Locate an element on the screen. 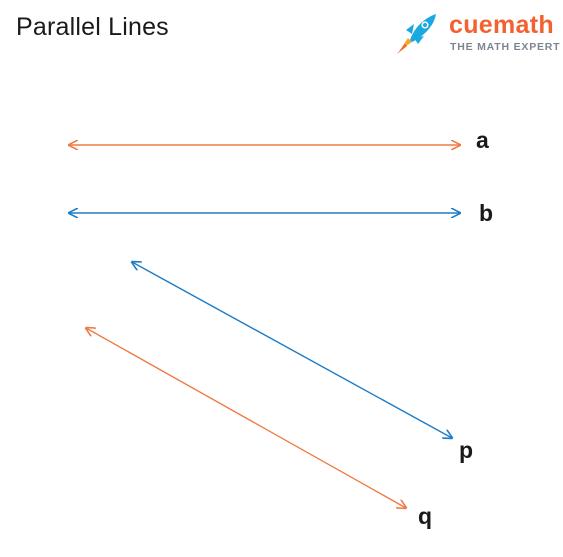 The width and height of the screenshot is (563, 557). line-label-b: b is located at coordinates (486, 213).